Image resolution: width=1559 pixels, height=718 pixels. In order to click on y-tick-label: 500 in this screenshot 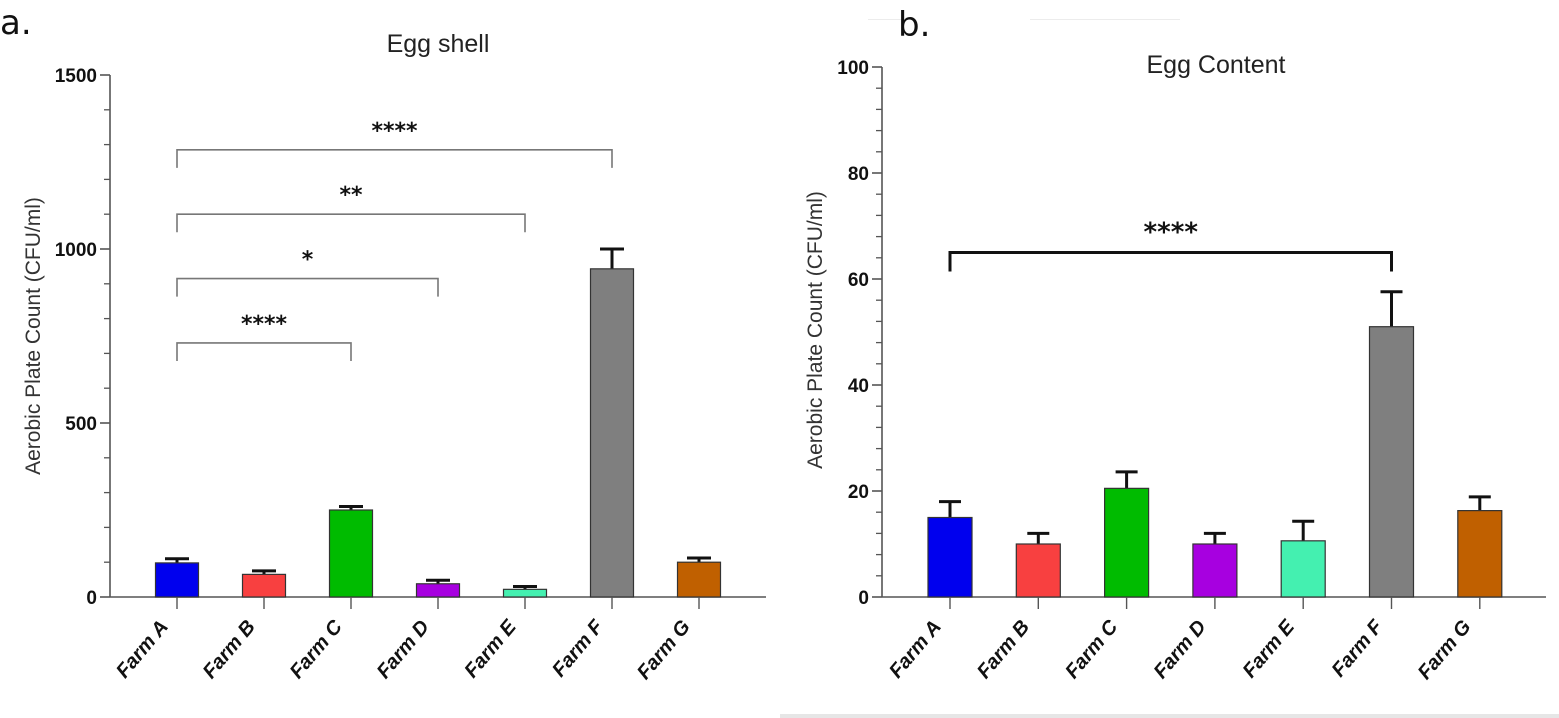, I will do `click(81, 424)`.